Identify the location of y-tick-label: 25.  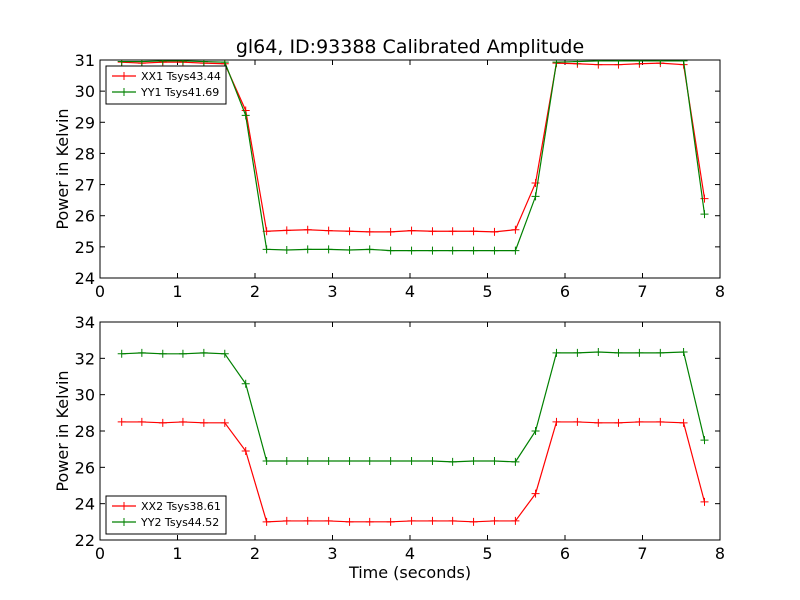
(85, 247).